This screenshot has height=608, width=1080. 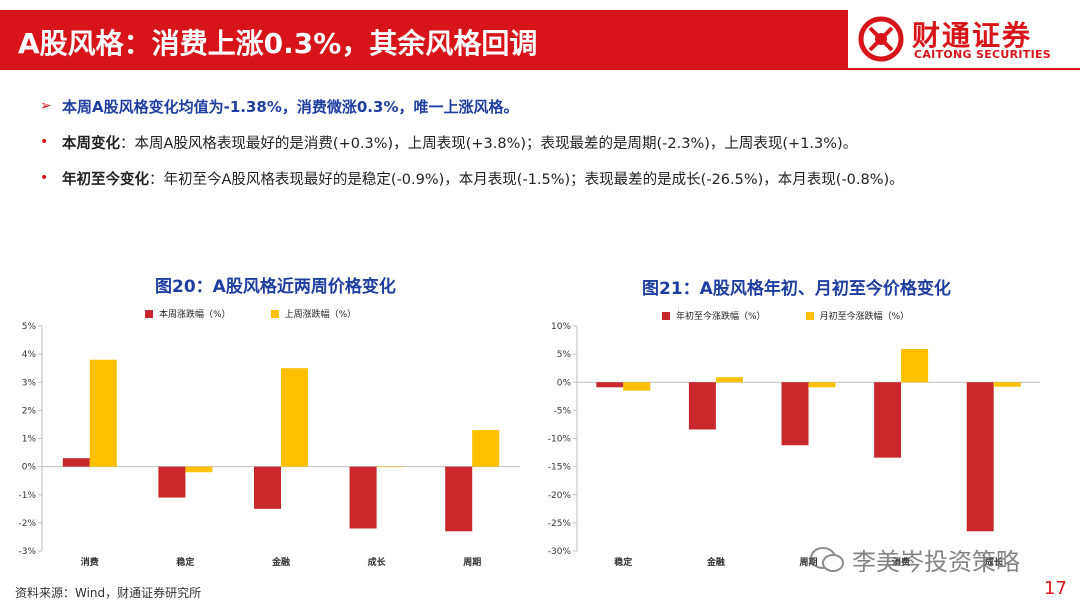 What do you see at coordinates (27, 552) in the screenshot?
I see `y-tick-label: -3%` at bounding box center [27, 552].